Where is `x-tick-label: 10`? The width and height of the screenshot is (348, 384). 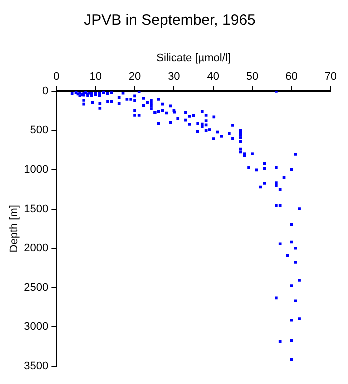 x-tick-label: 10 is located at coordinates (96, 76).